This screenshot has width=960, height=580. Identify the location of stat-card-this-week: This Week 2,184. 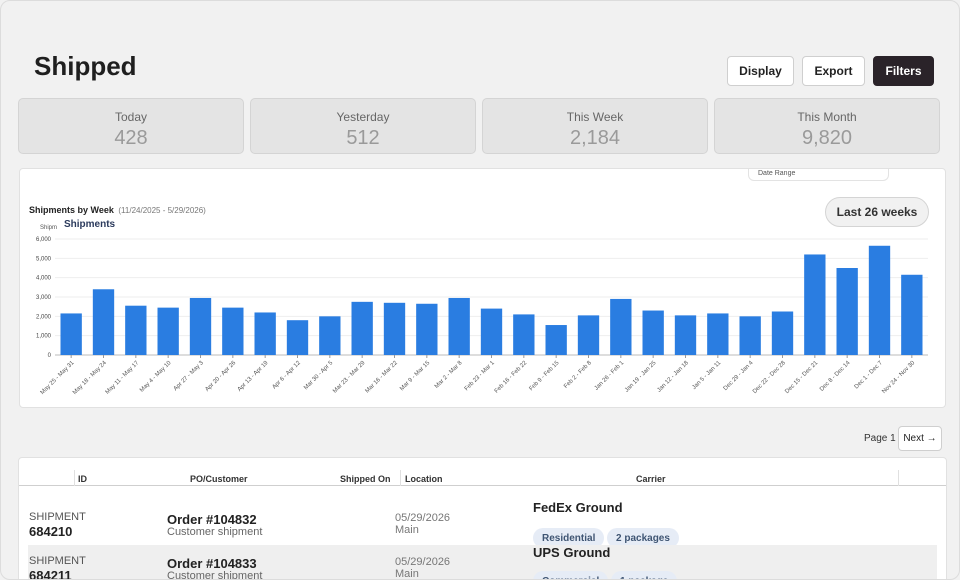
(595, 126).